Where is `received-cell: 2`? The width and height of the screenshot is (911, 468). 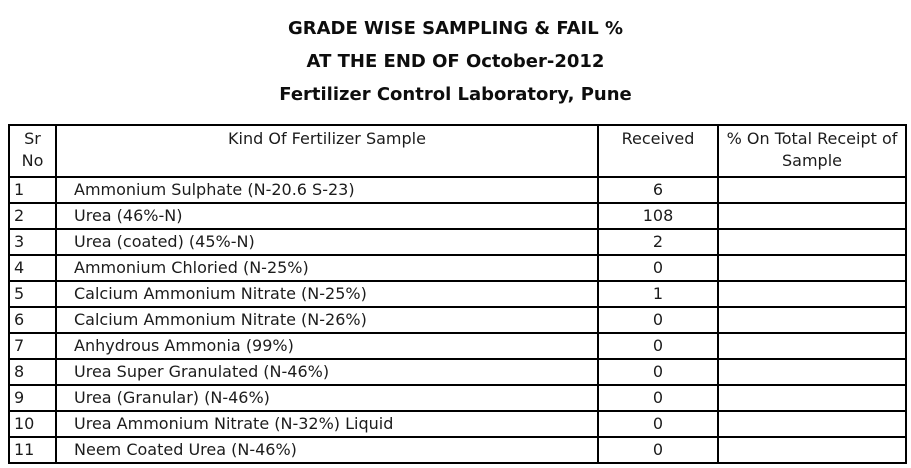 received-cell: 2 is located at coordinates (658, 242).